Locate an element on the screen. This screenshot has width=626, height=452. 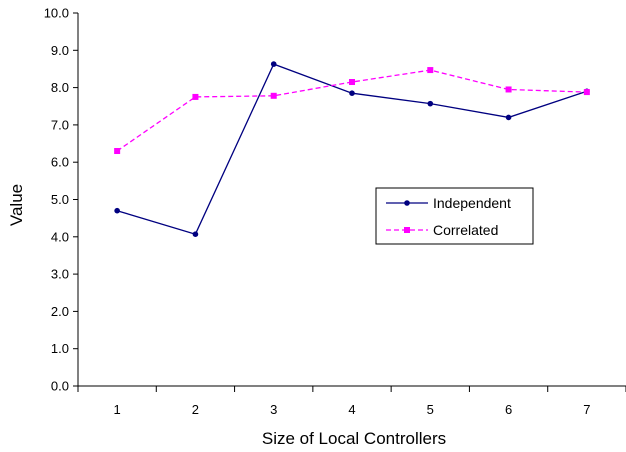
y-axis-title: Value is located at coordinates (16, 205).